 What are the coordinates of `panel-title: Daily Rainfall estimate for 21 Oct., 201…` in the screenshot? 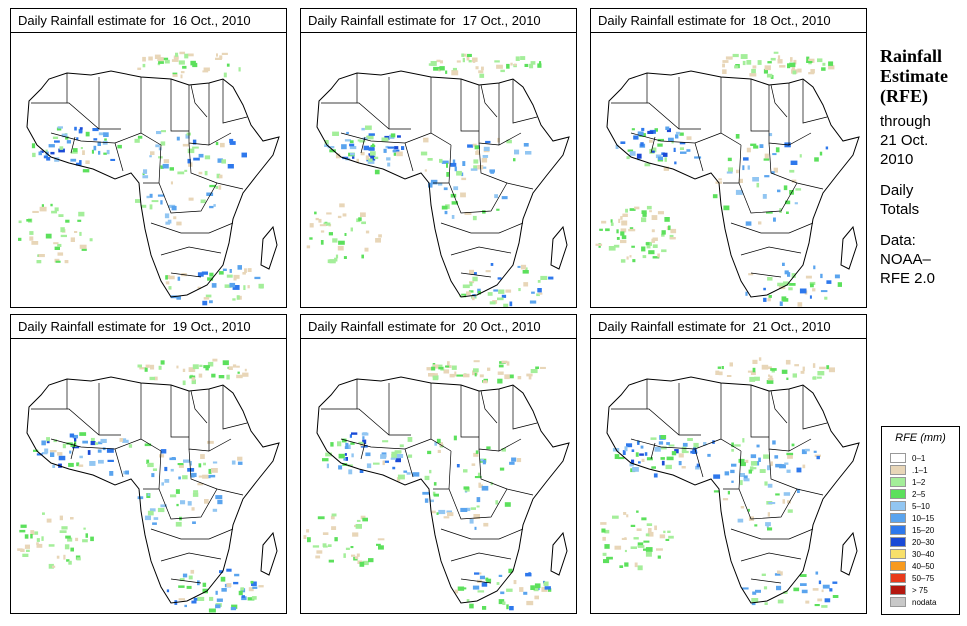 It's located at (728, 327).